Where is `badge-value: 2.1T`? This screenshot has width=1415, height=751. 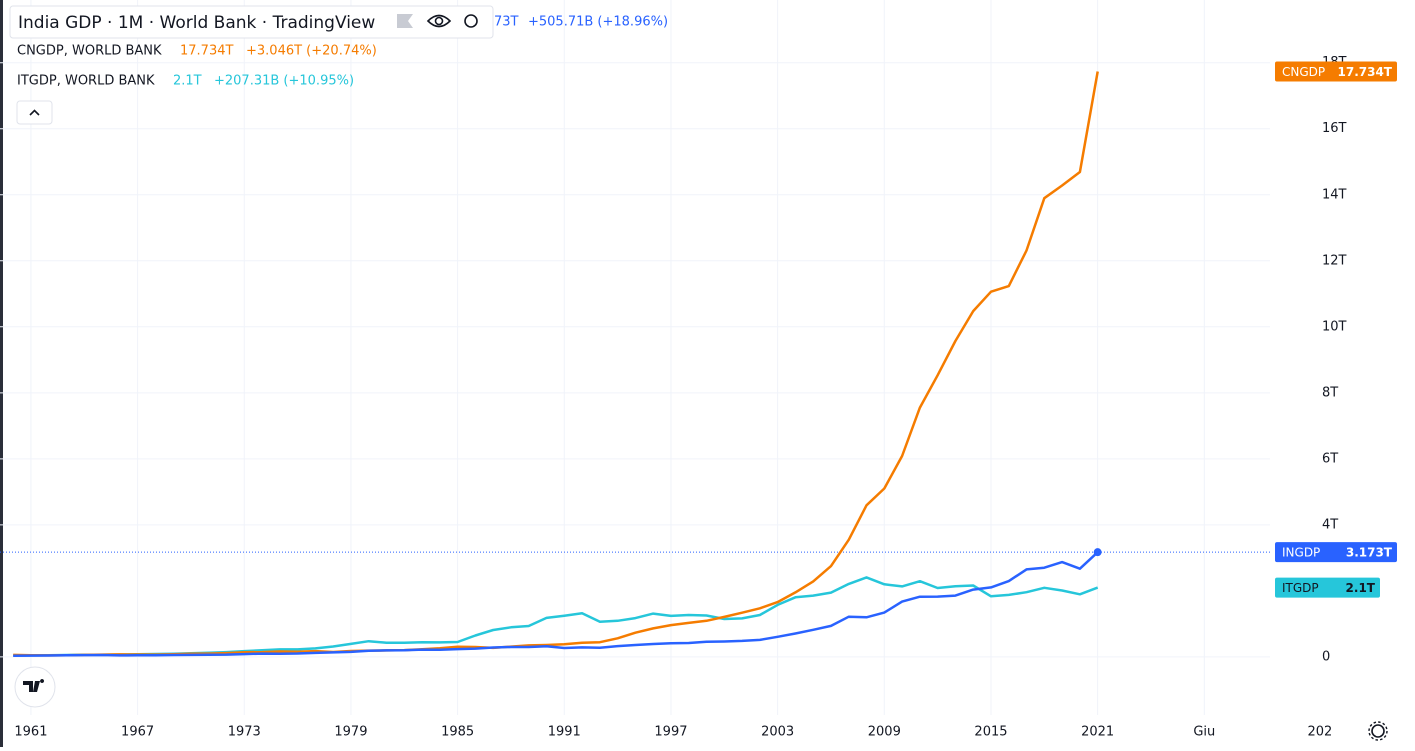 badge-value: 2.1T is located at coordinates (1361, 588).